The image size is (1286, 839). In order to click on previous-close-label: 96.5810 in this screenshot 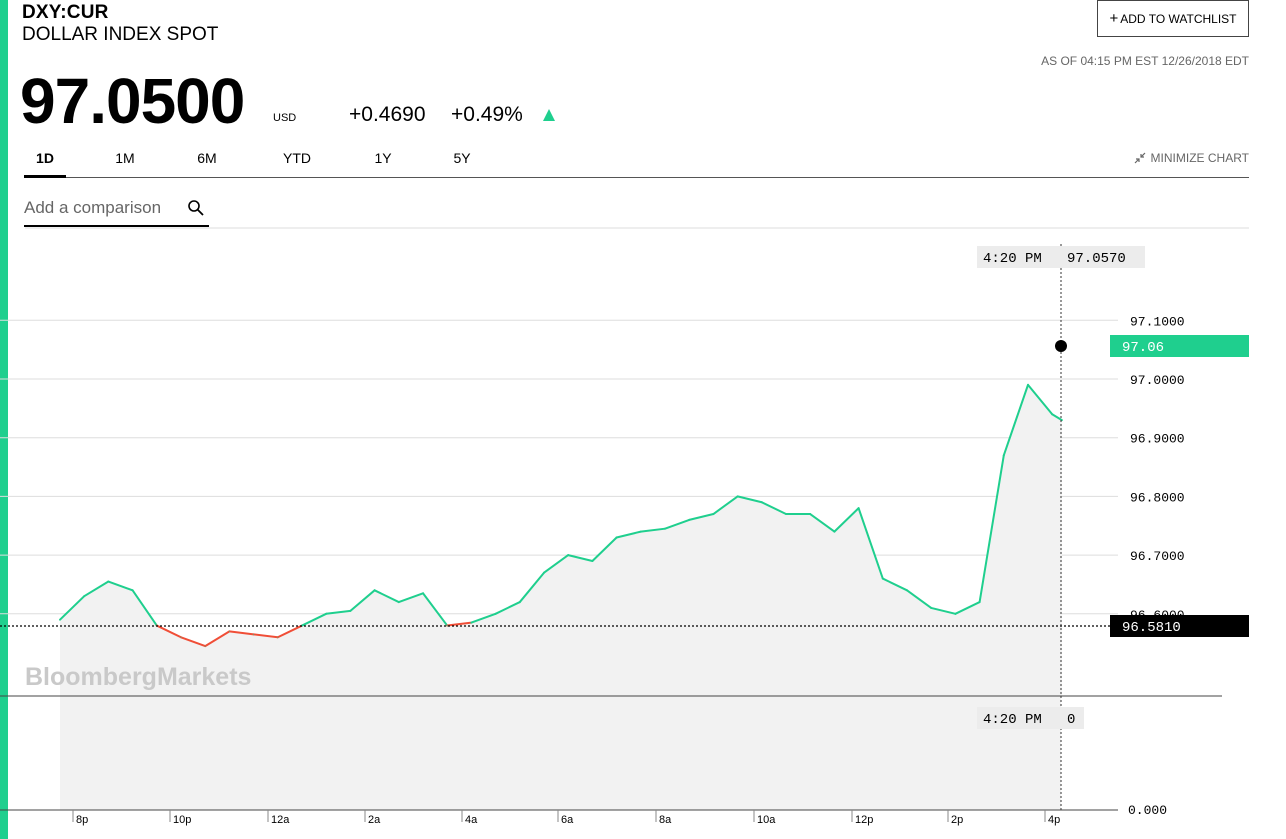, I will do `click(1151, 628)`.